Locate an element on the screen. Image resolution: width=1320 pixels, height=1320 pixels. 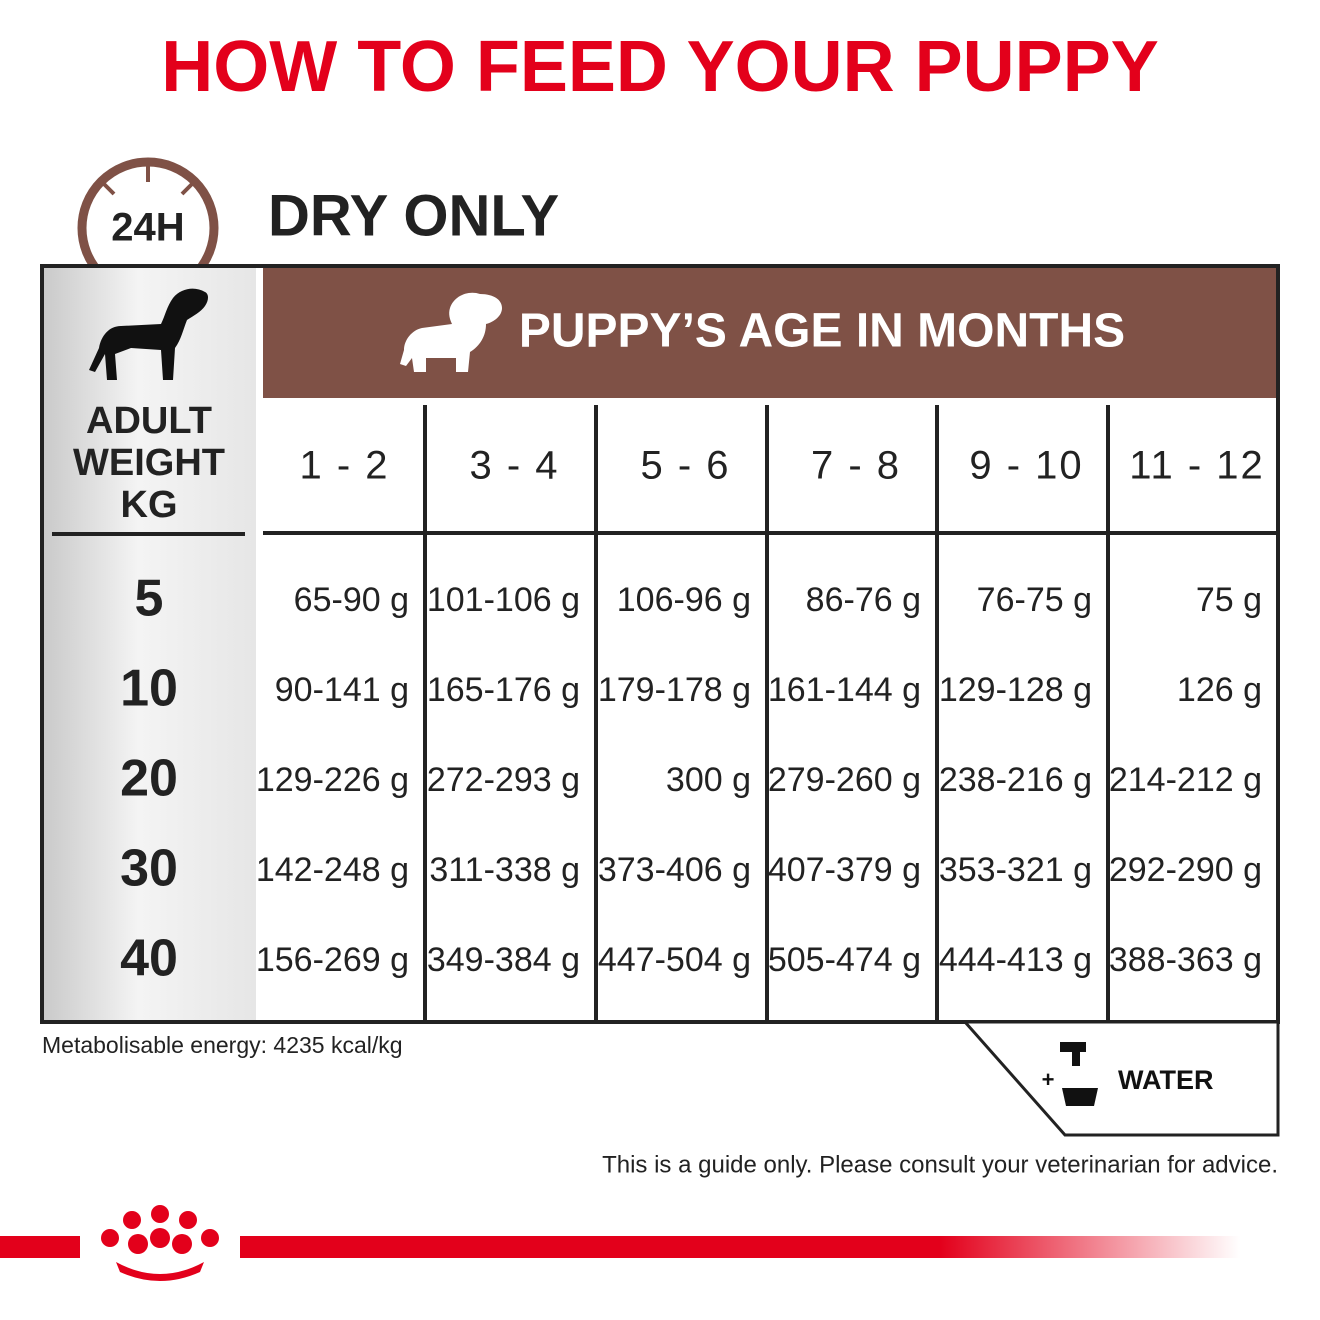
feeding-amount: 353-321 g is located at coordinates (1015, 870).